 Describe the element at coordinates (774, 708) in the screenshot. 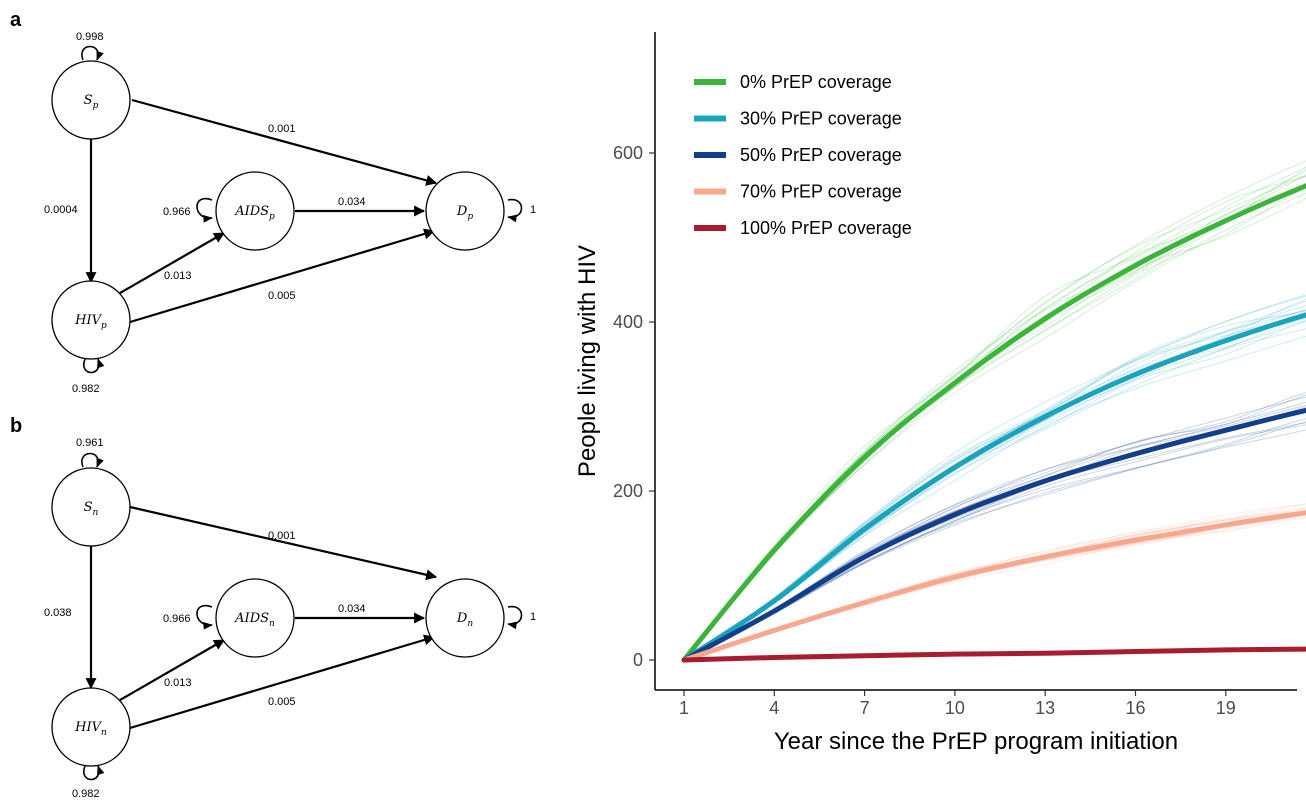

I see `x-tick-label: 4` at that location.